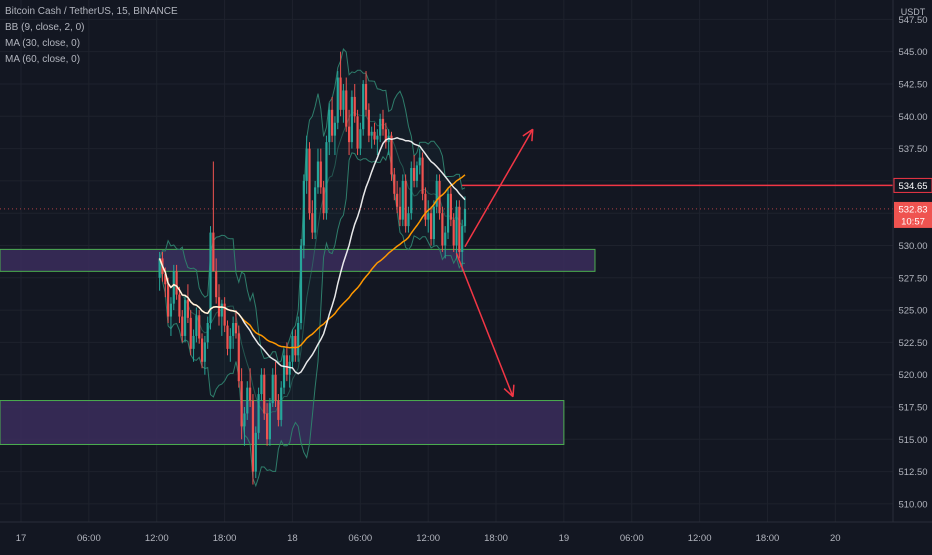 The width and height of the screenshot is (932, 555). What do you see at coordinates (45, 27) in the screenshot?
I see `legend-bb: BB (9, close, 2, 0)` at bounding box center [45, 27].